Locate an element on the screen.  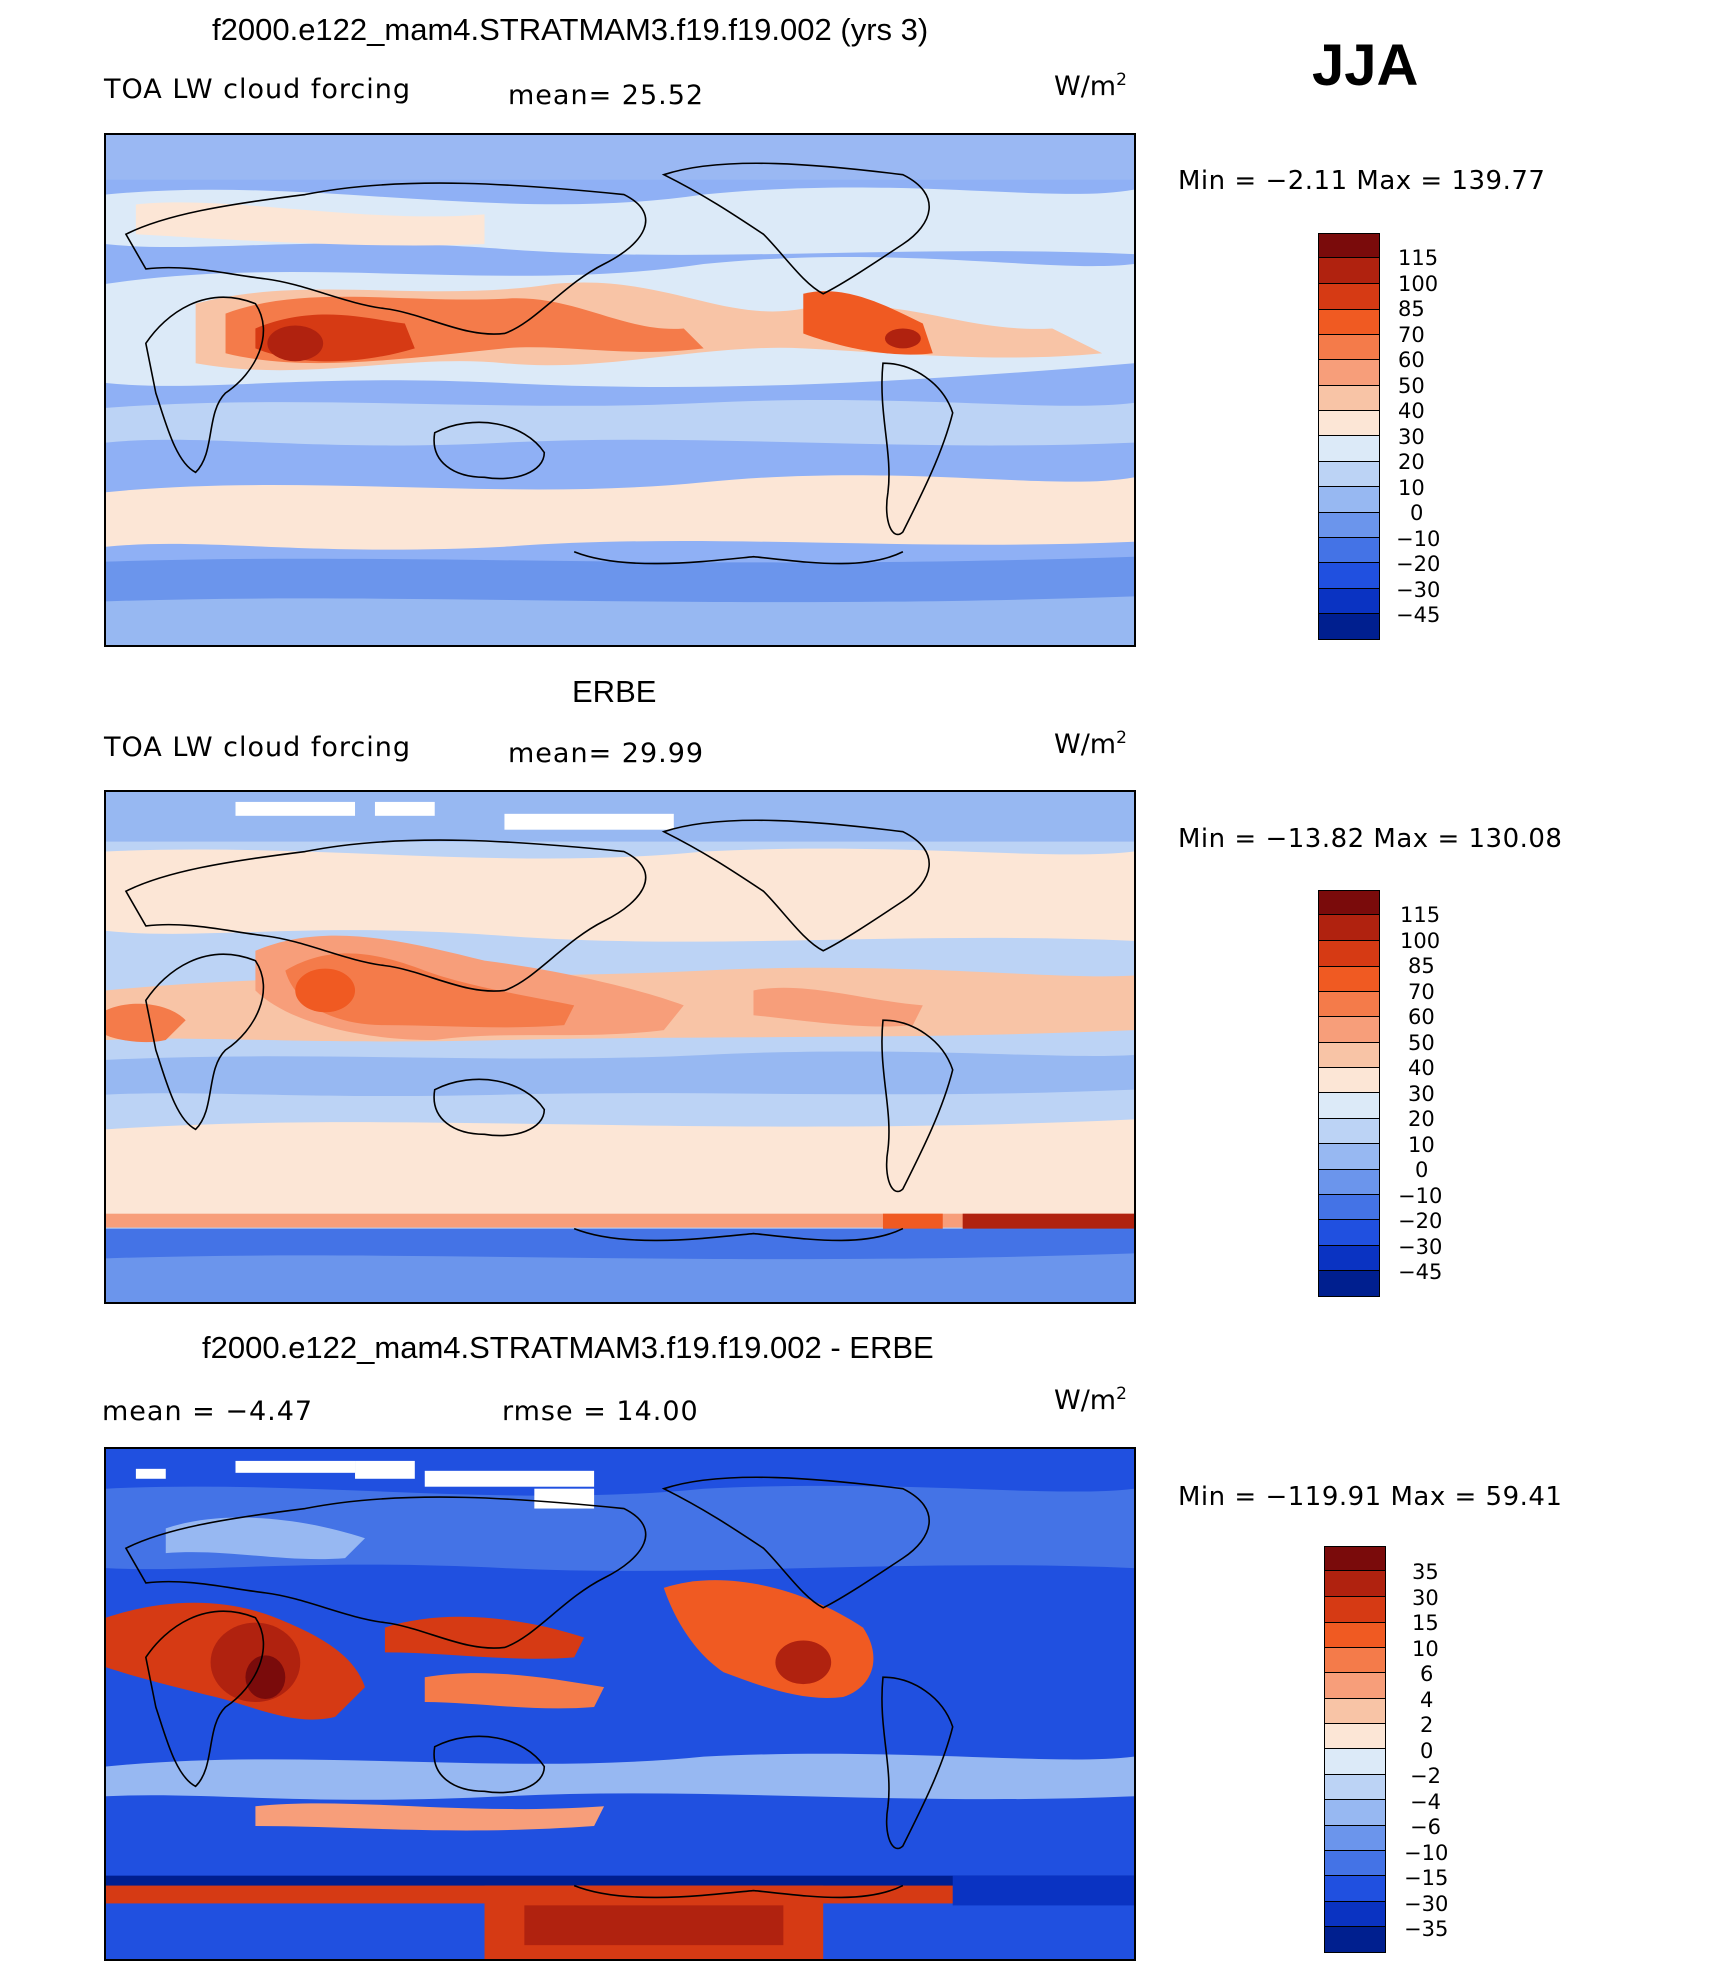
panel3-rmse-label: rmse = 14.00 is located at coordinates (600, 1411).